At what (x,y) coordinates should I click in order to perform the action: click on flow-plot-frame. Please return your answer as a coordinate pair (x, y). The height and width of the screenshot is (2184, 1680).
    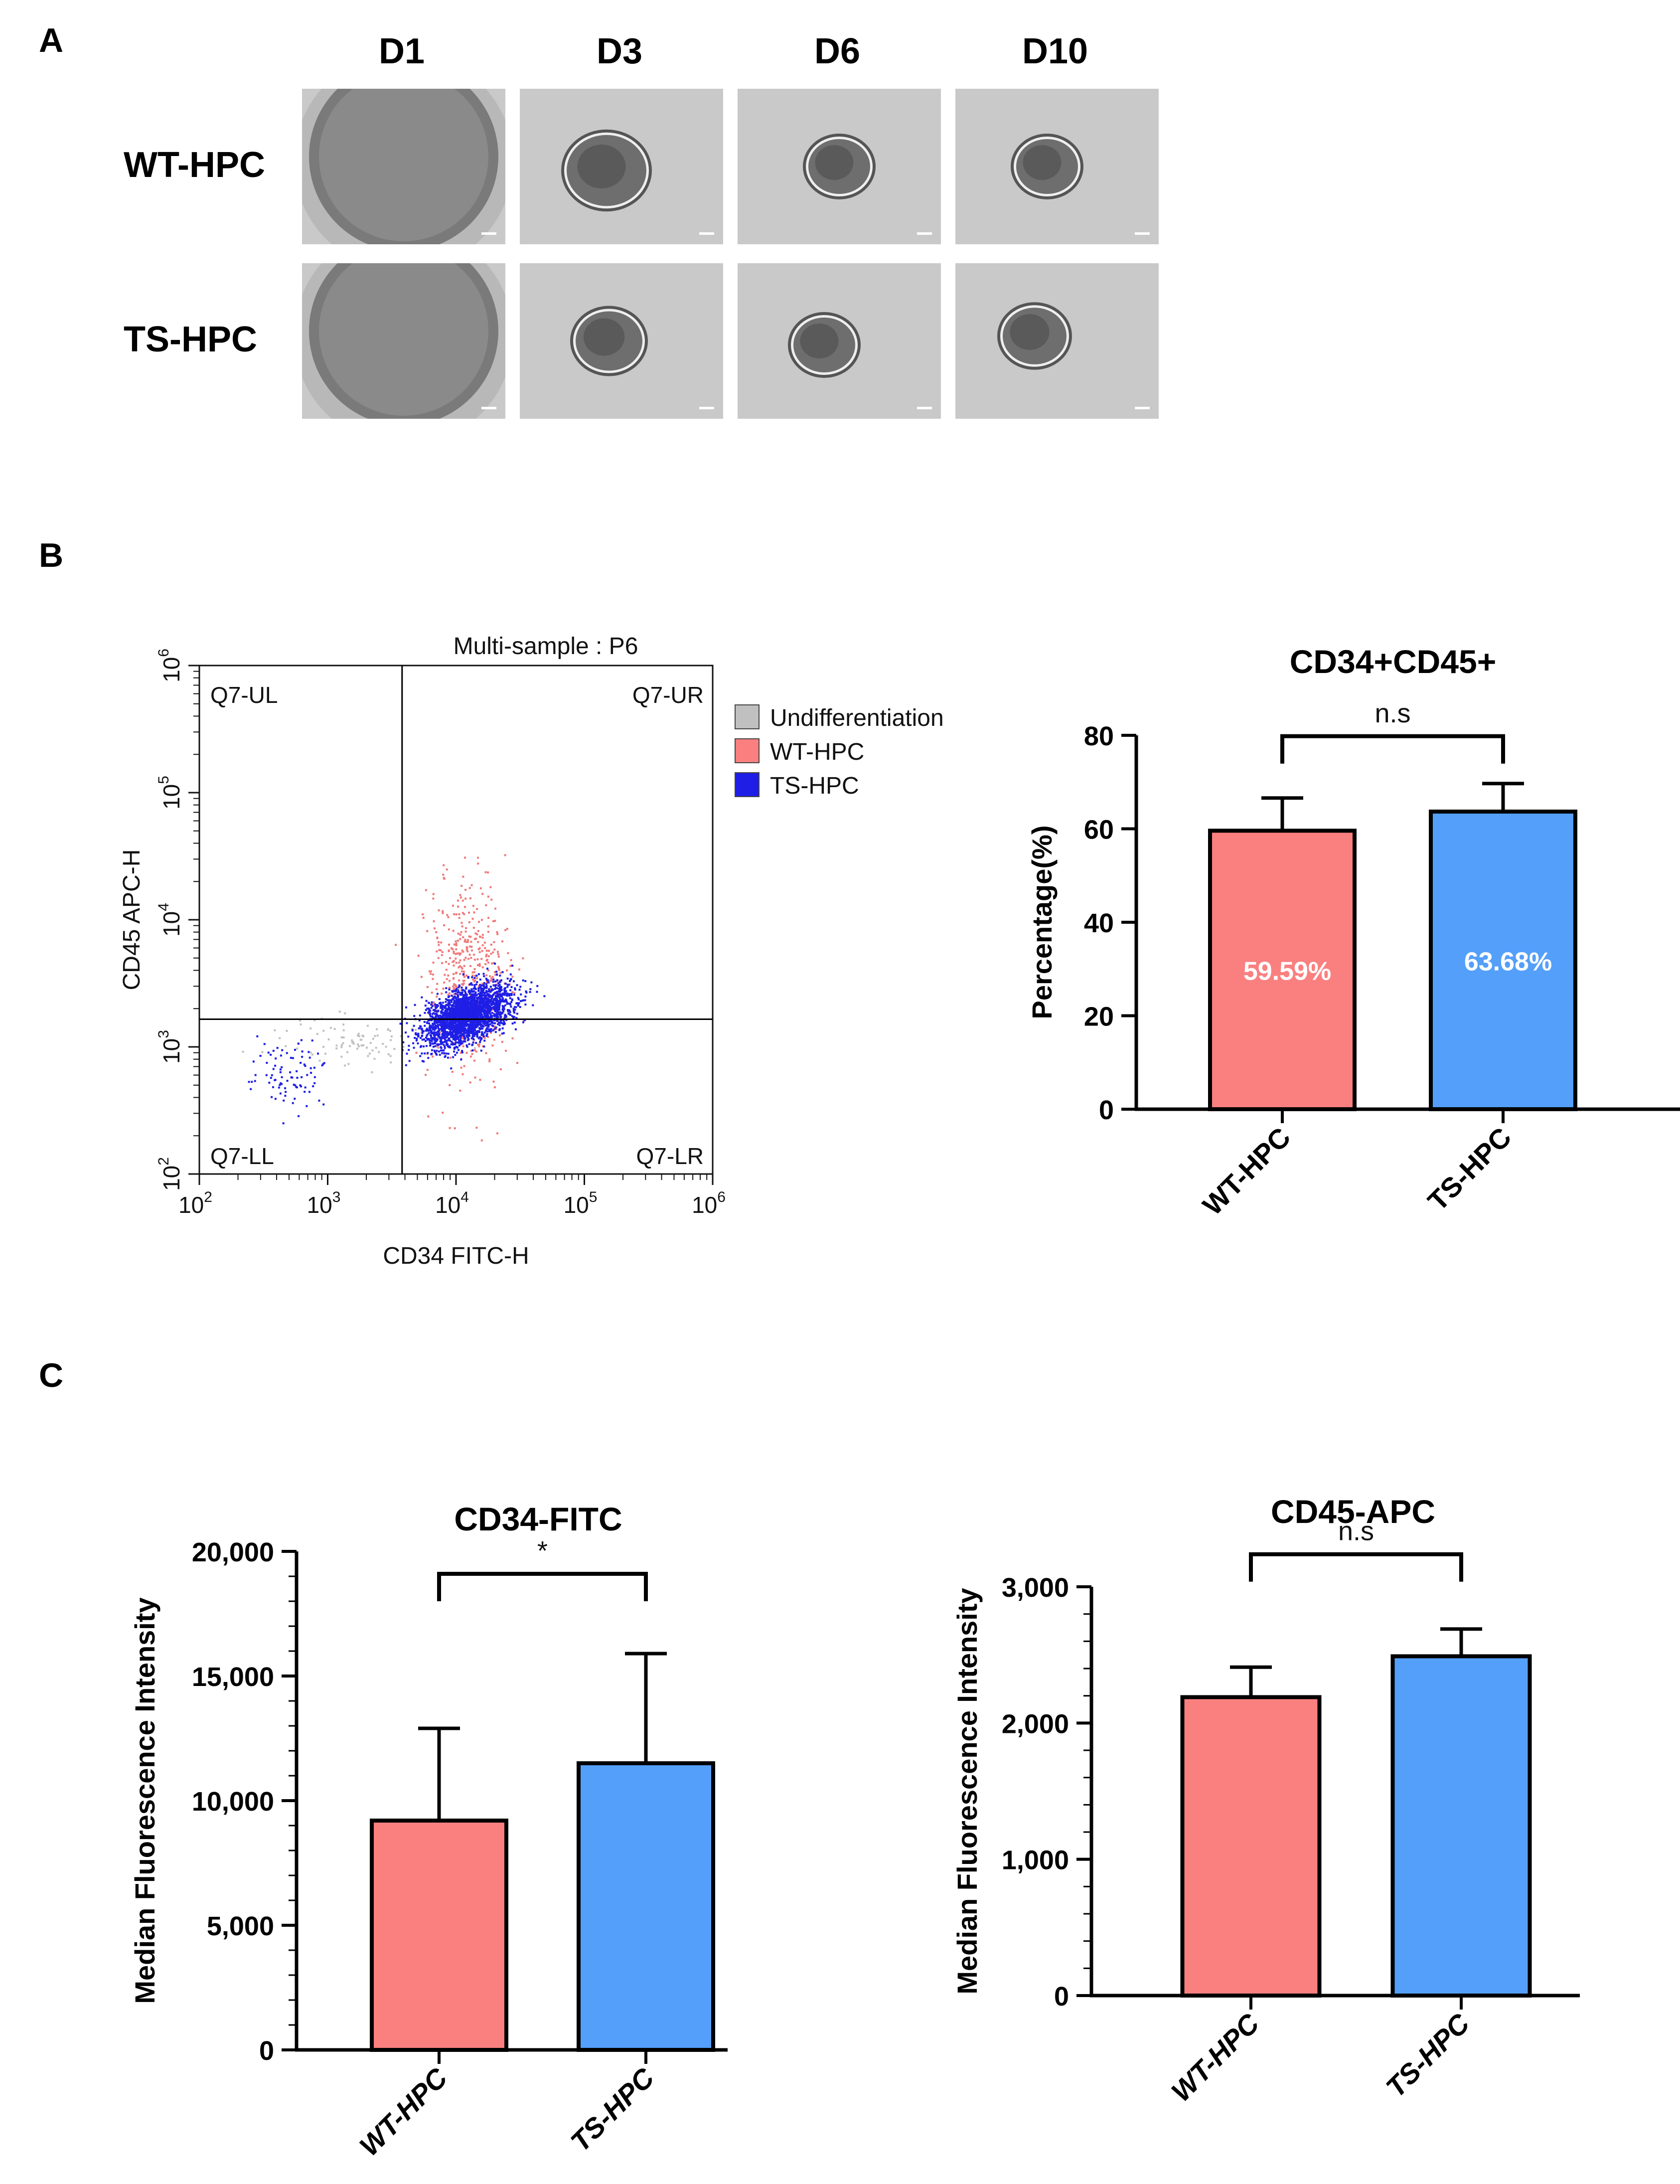
    Looking at the image, I should click on (456, 920).